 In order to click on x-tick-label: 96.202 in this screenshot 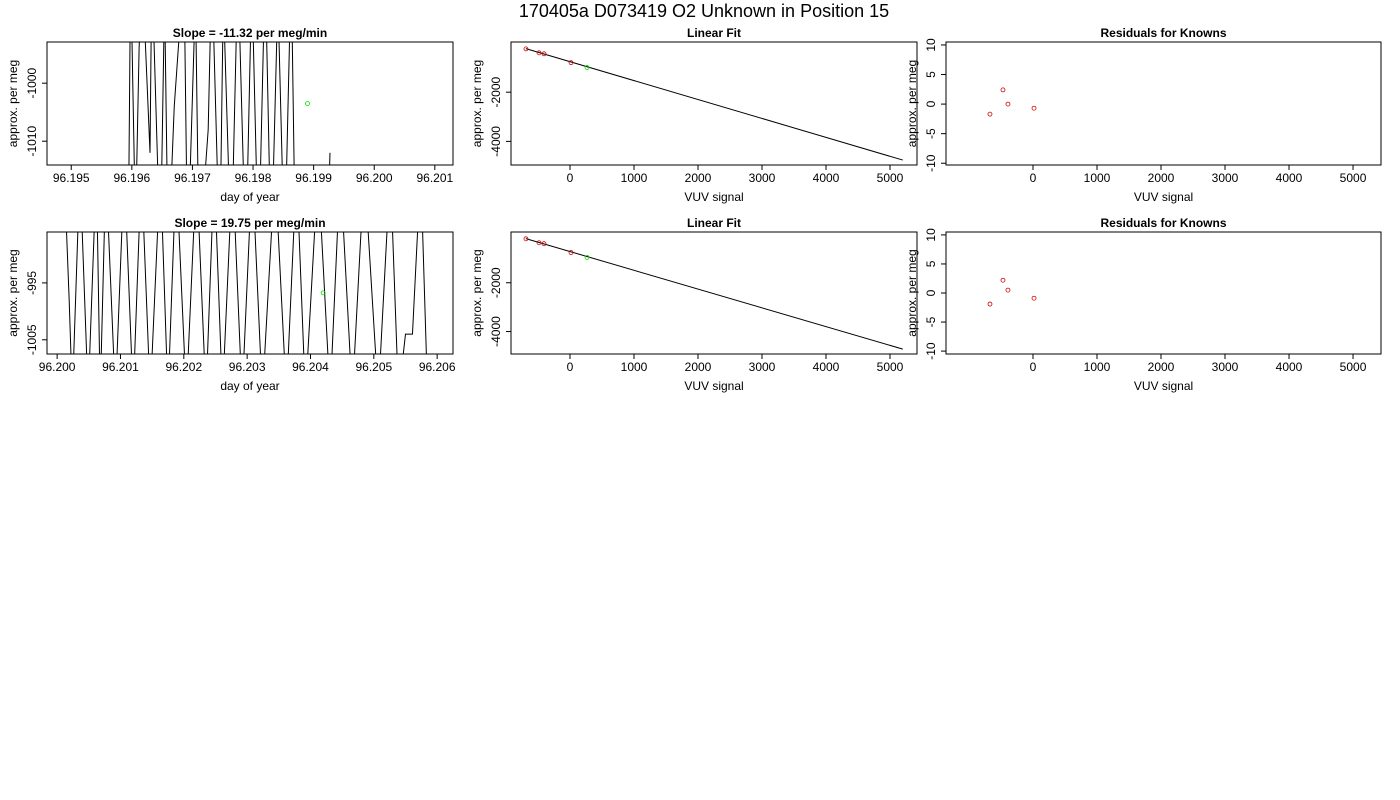, I will do `click(183, 367)`.